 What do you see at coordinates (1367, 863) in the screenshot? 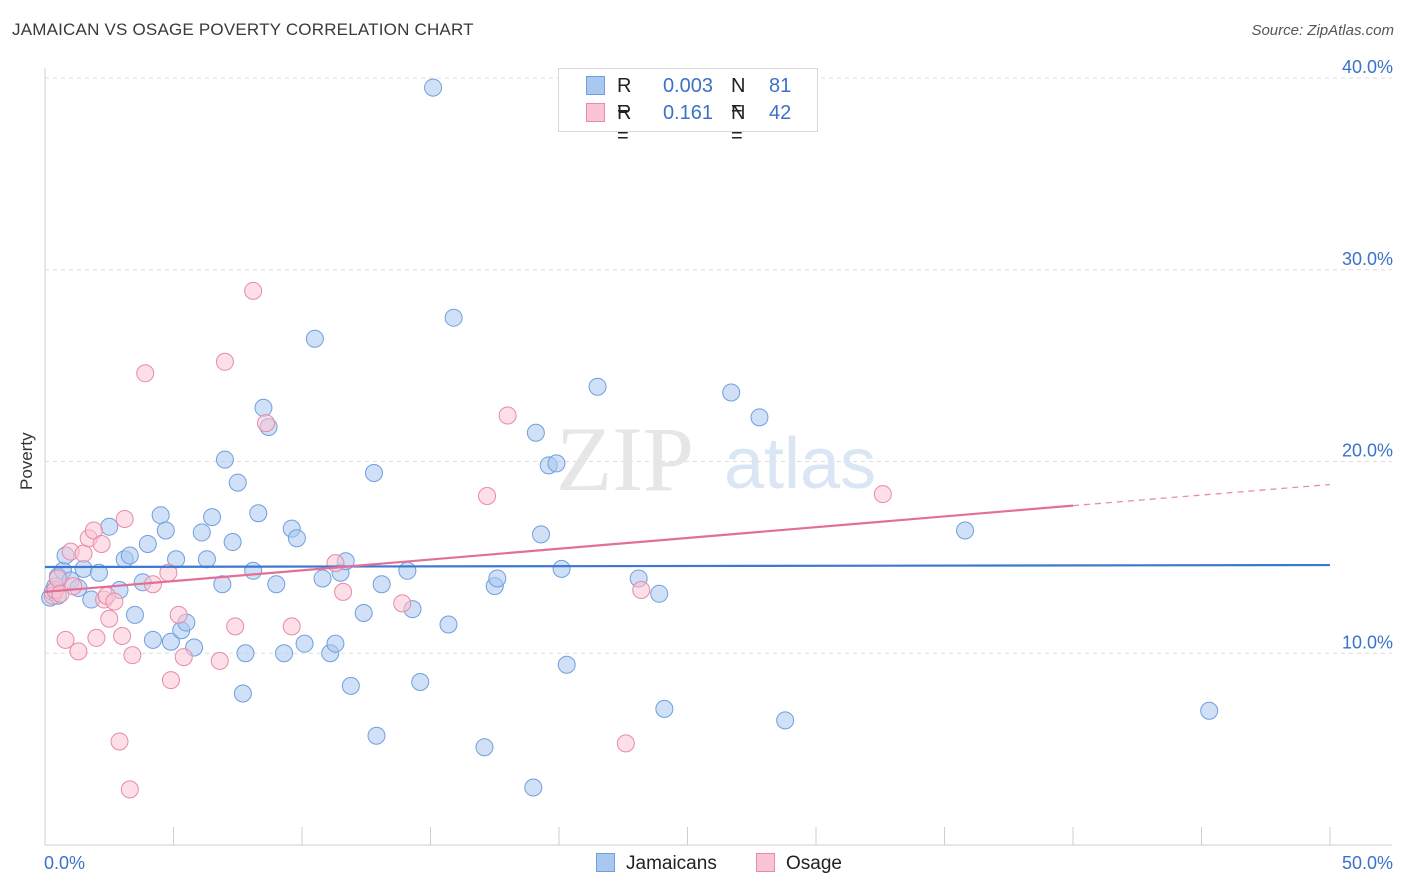
I see `x-tick-label: 50.0%` at bounding box center [1367, 863].